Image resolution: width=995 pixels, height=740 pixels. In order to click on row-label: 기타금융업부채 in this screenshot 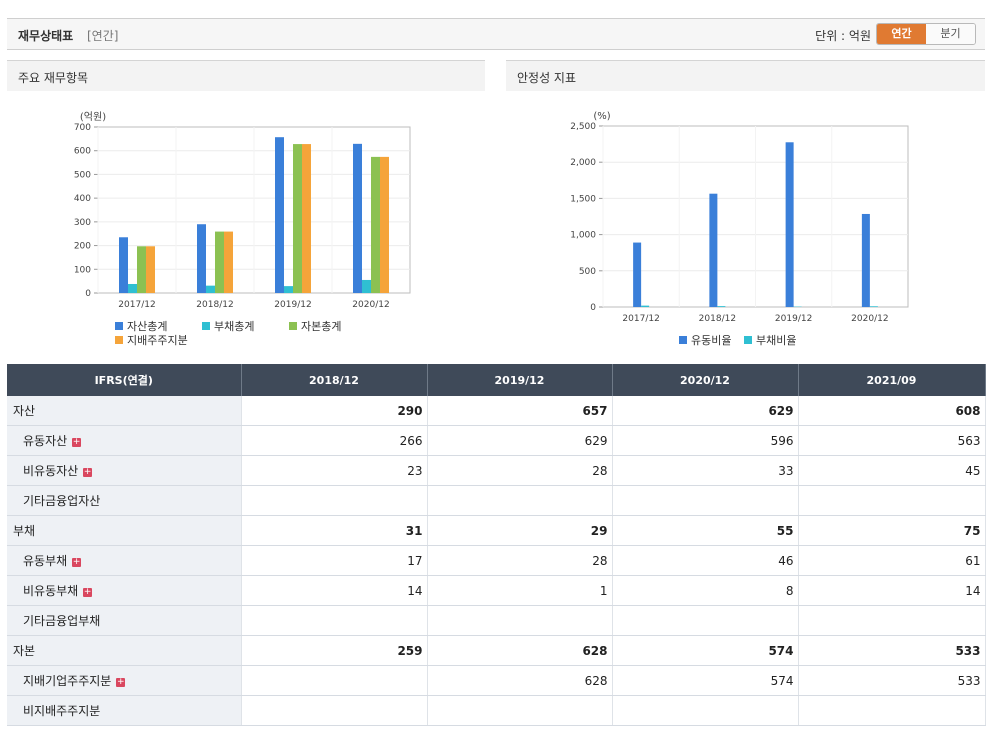, I will do `click(62, 621)`.